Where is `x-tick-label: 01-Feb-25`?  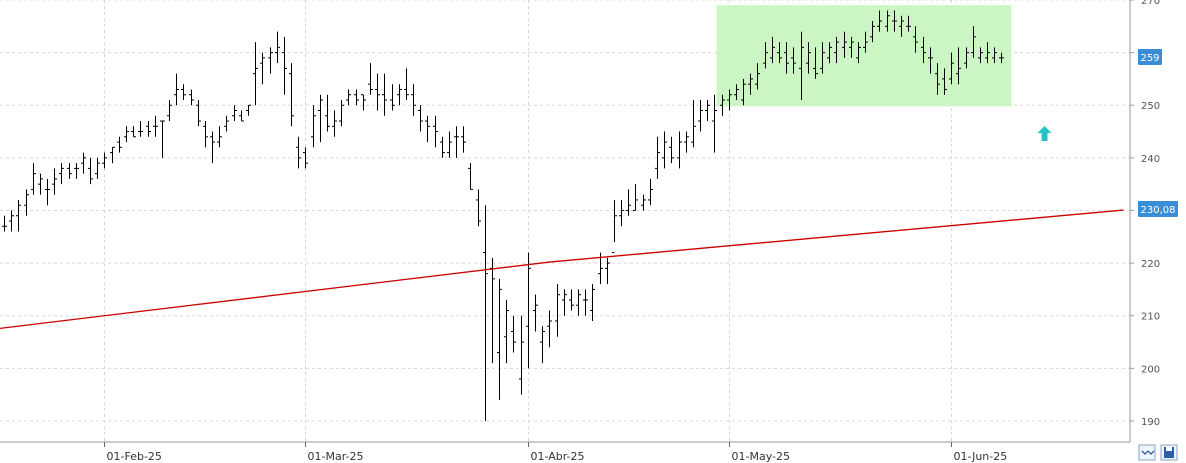
x-tick-label: 01-Feb-25 is located at coordinates (134, 456).